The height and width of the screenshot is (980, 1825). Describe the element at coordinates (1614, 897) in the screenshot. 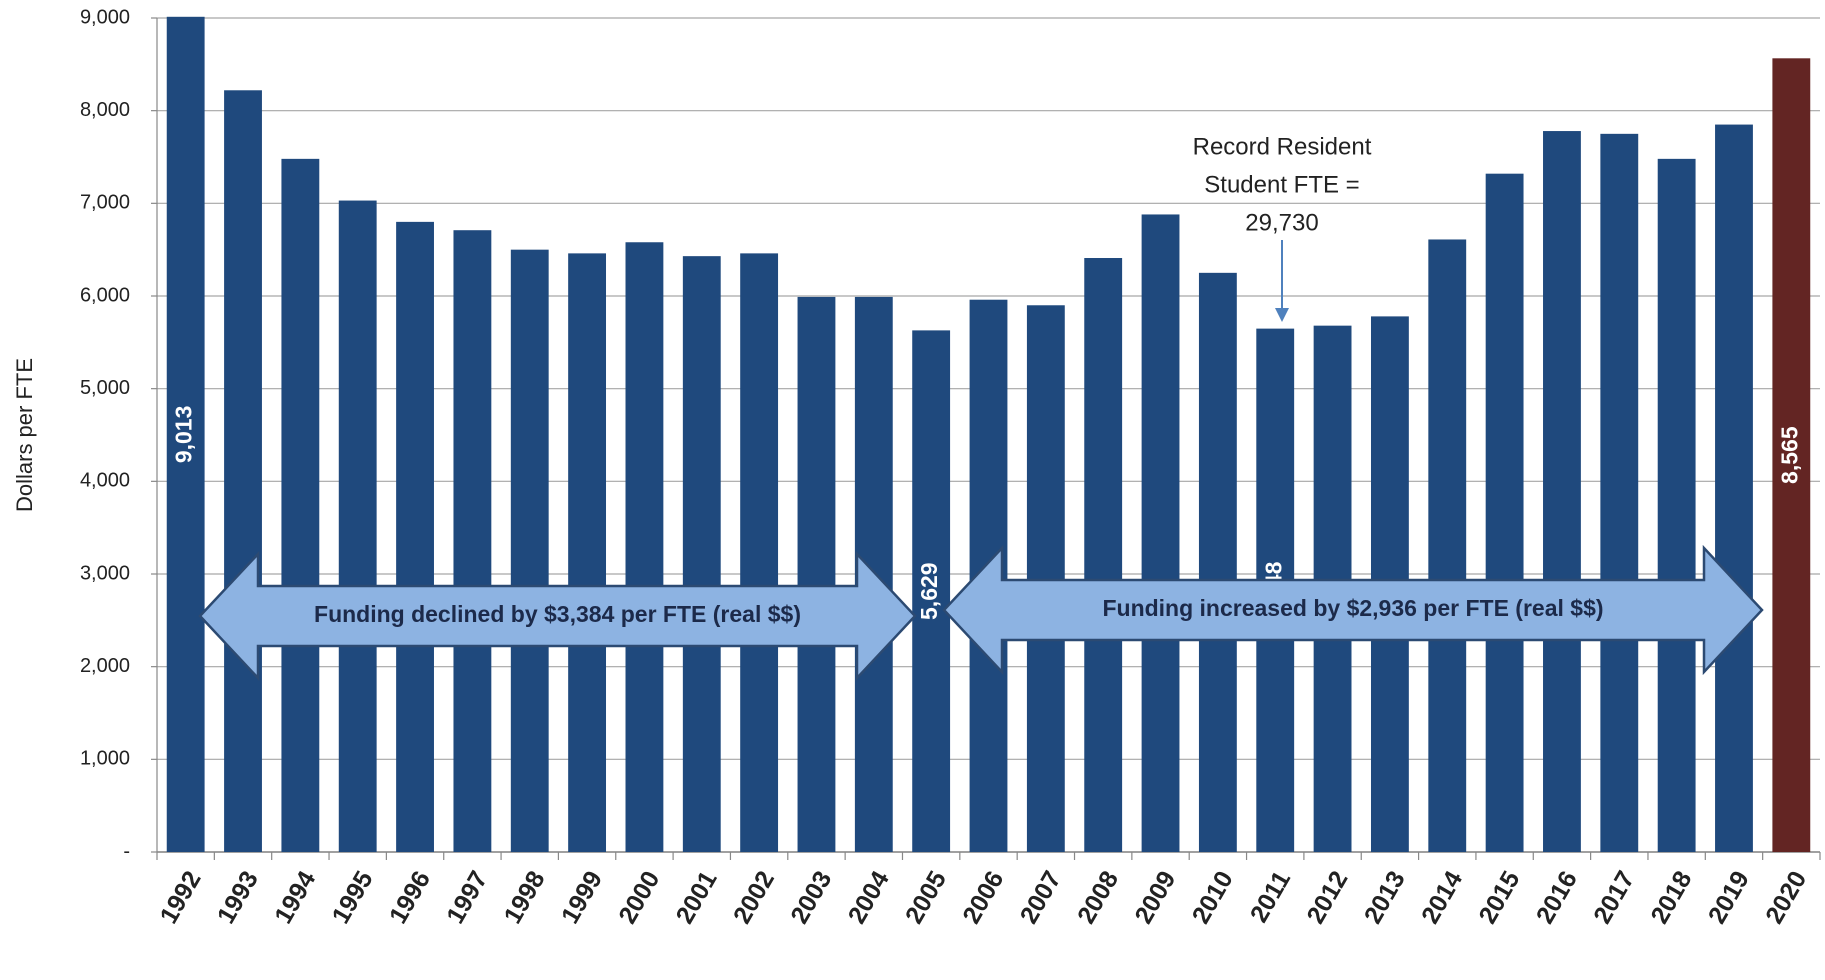

I see `x-tick-label: 2017` at that location.